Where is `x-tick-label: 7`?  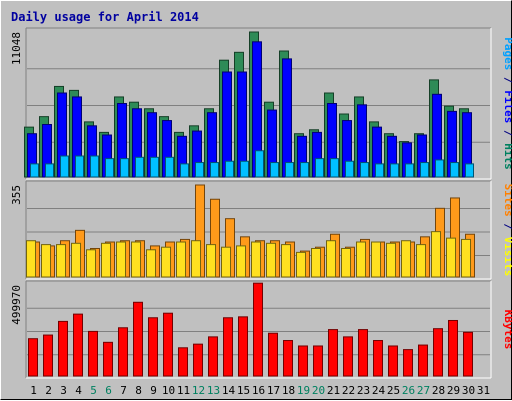
x-tick-label: 7 is located at coordinates (123, 390).